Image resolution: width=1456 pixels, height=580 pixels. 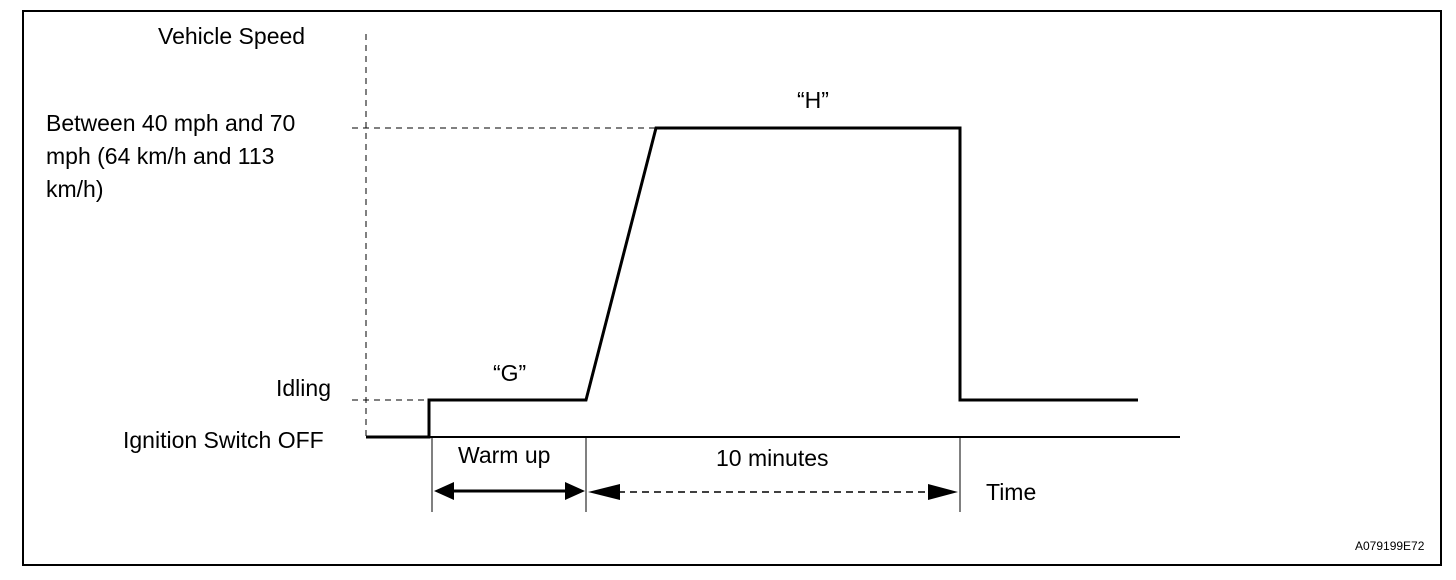 What do you see at coordinates (1390, 546) in the screenshot?
I see `figure-code: A079199E72` at bounding box center [1390, 546].